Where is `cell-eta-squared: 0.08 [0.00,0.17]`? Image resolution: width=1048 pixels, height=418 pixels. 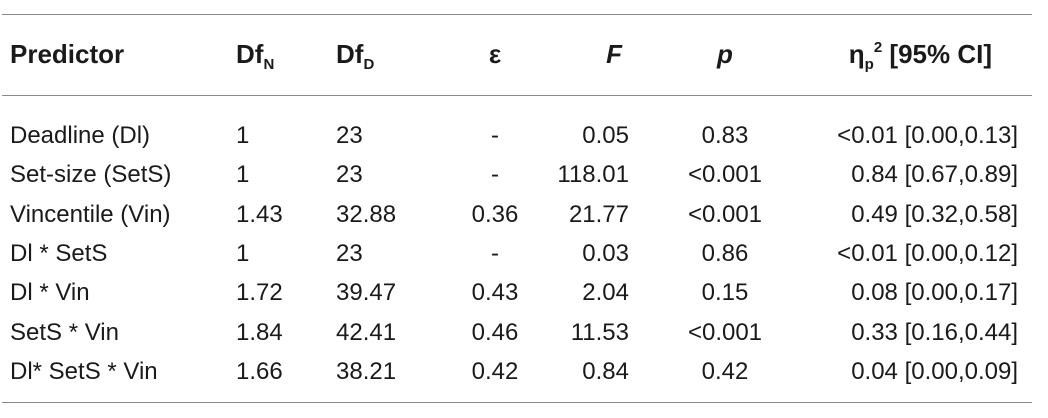 cell-eta-squared: 0.08 [0.00,0.17] is located at coordinates (934, 292).